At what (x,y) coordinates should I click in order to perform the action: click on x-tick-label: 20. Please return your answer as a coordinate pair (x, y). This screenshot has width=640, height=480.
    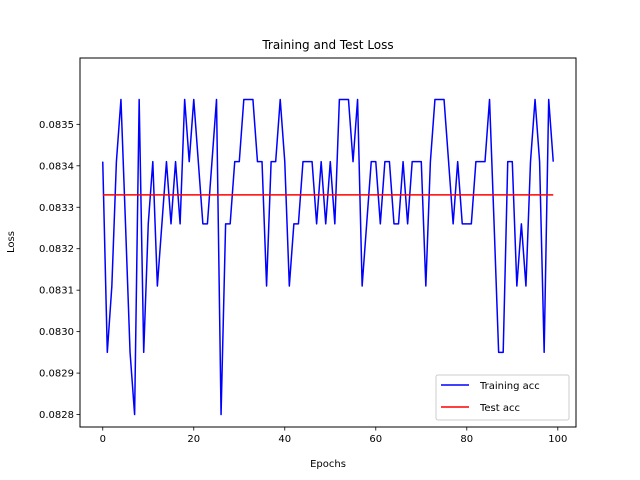
    Looking at the image, I should click on (193, 439).